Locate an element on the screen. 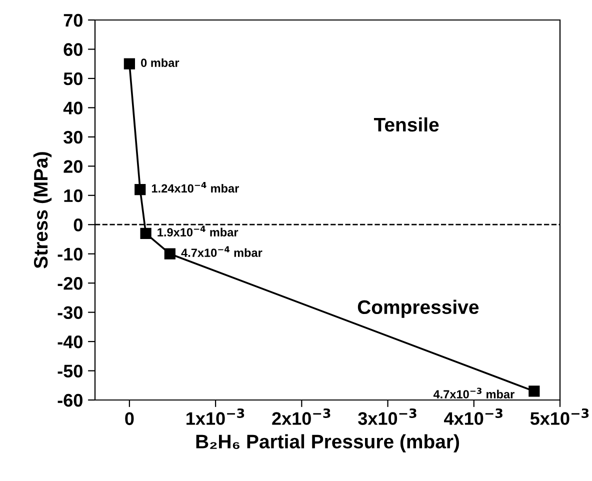 This screenshot has height=481, width=592. annotation: 1.24x10$^{−4}$ mbar is located at coordinates (195, 187).